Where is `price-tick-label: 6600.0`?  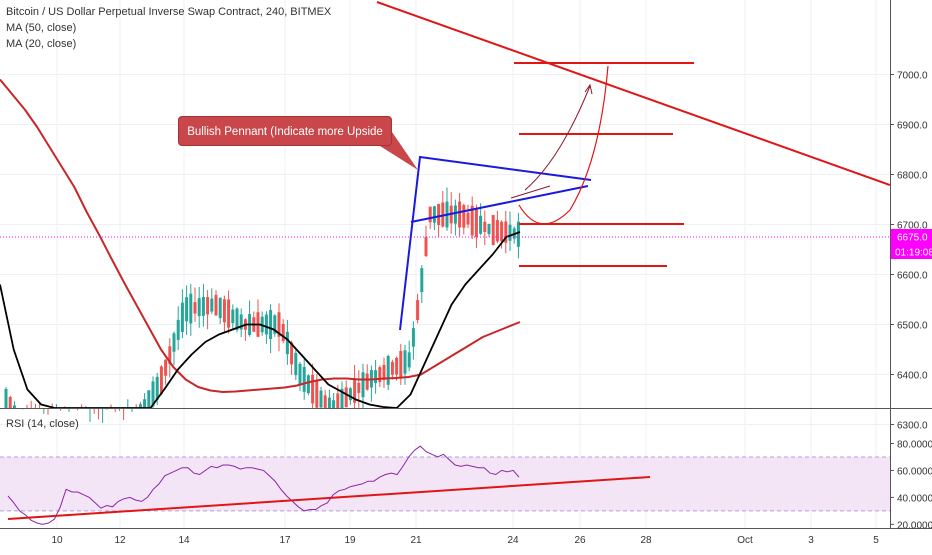
price-tick-label: 6600.0 is located at coordinates (912, 276).